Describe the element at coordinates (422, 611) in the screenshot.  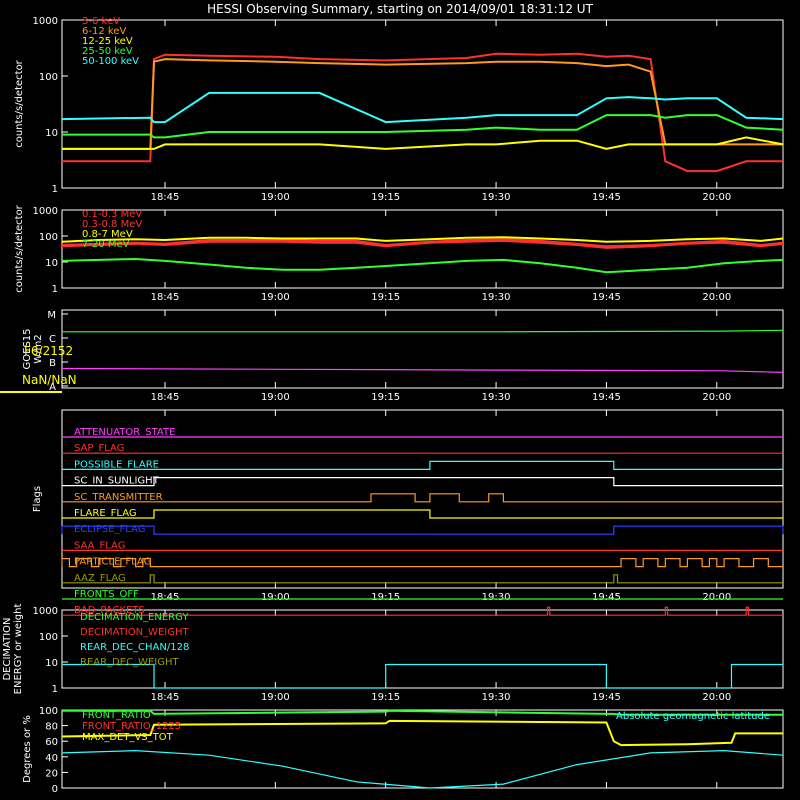
I see `flag-line-bad-packets` at that location.